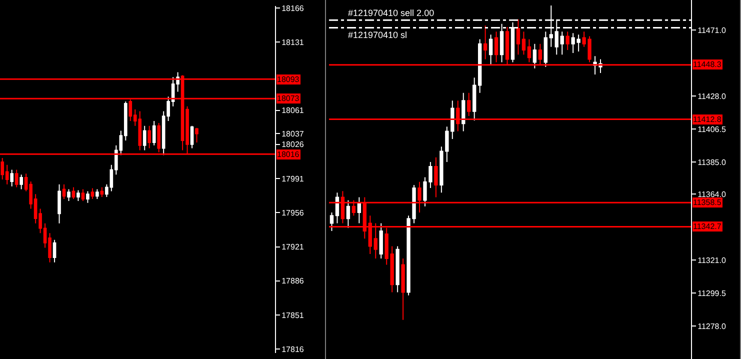  I want to click on y-tick-label: 11428.0, so click(712, 96).